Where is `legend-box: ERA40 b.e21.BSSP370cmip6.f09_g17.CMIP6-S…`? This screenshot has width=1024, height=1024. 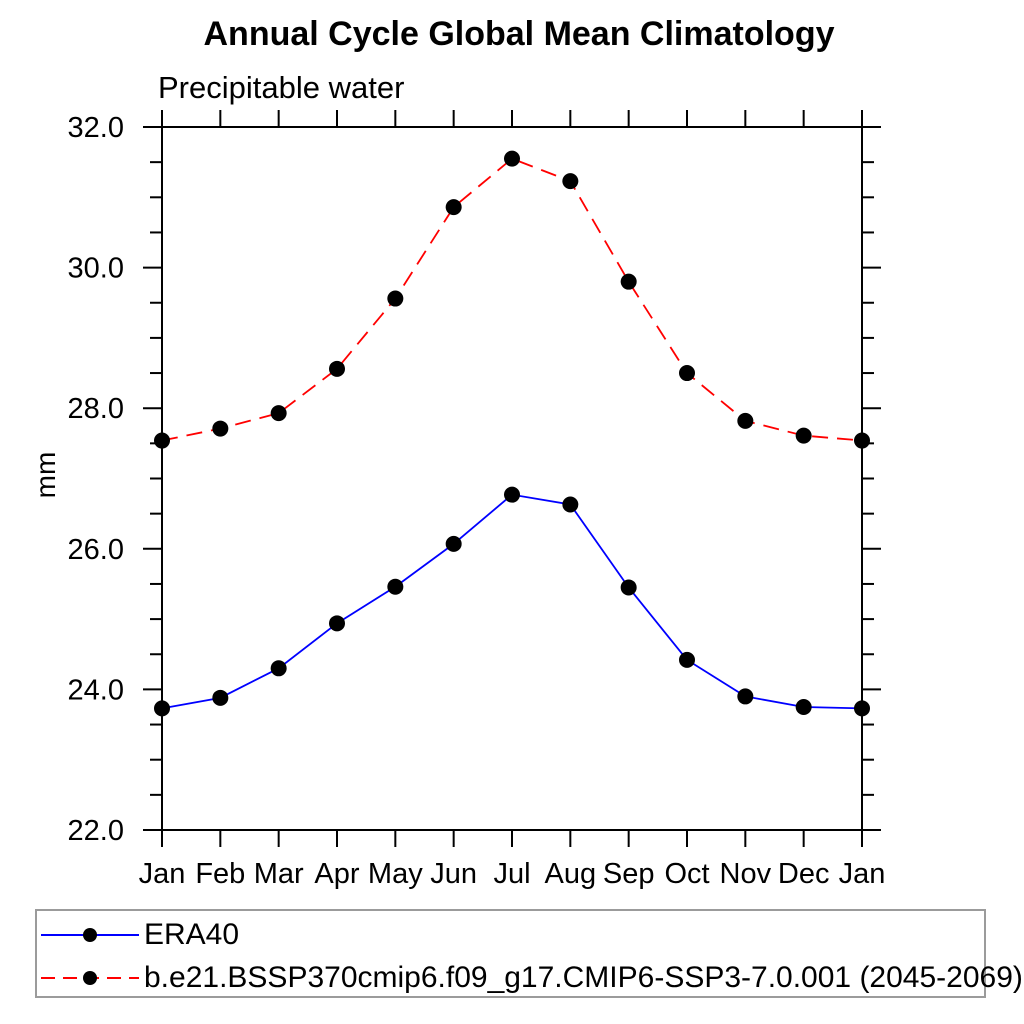
legend-box: ERA40 b.e21.BSSP370cmip6.f09_g17.CMIP6-S… is located at coordinates (529, 953).